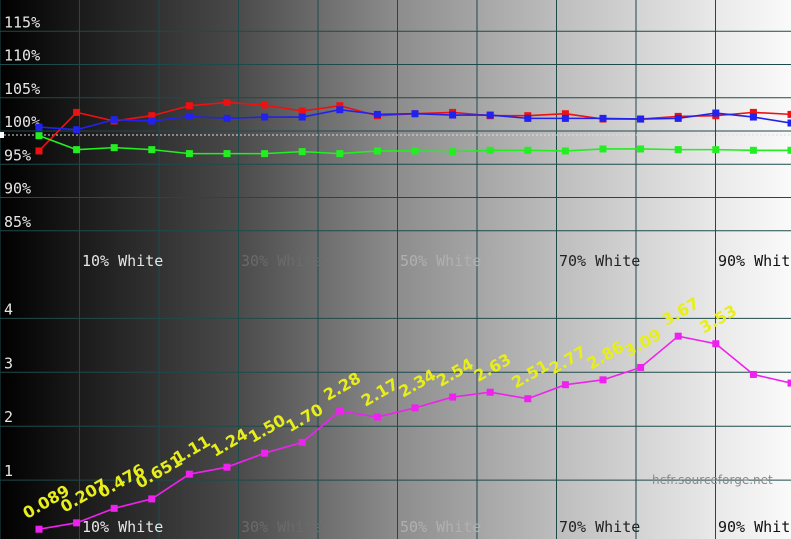  Describe the element at coordinates (2, 135) in the screenshot. I see `reference-marker` at that location.